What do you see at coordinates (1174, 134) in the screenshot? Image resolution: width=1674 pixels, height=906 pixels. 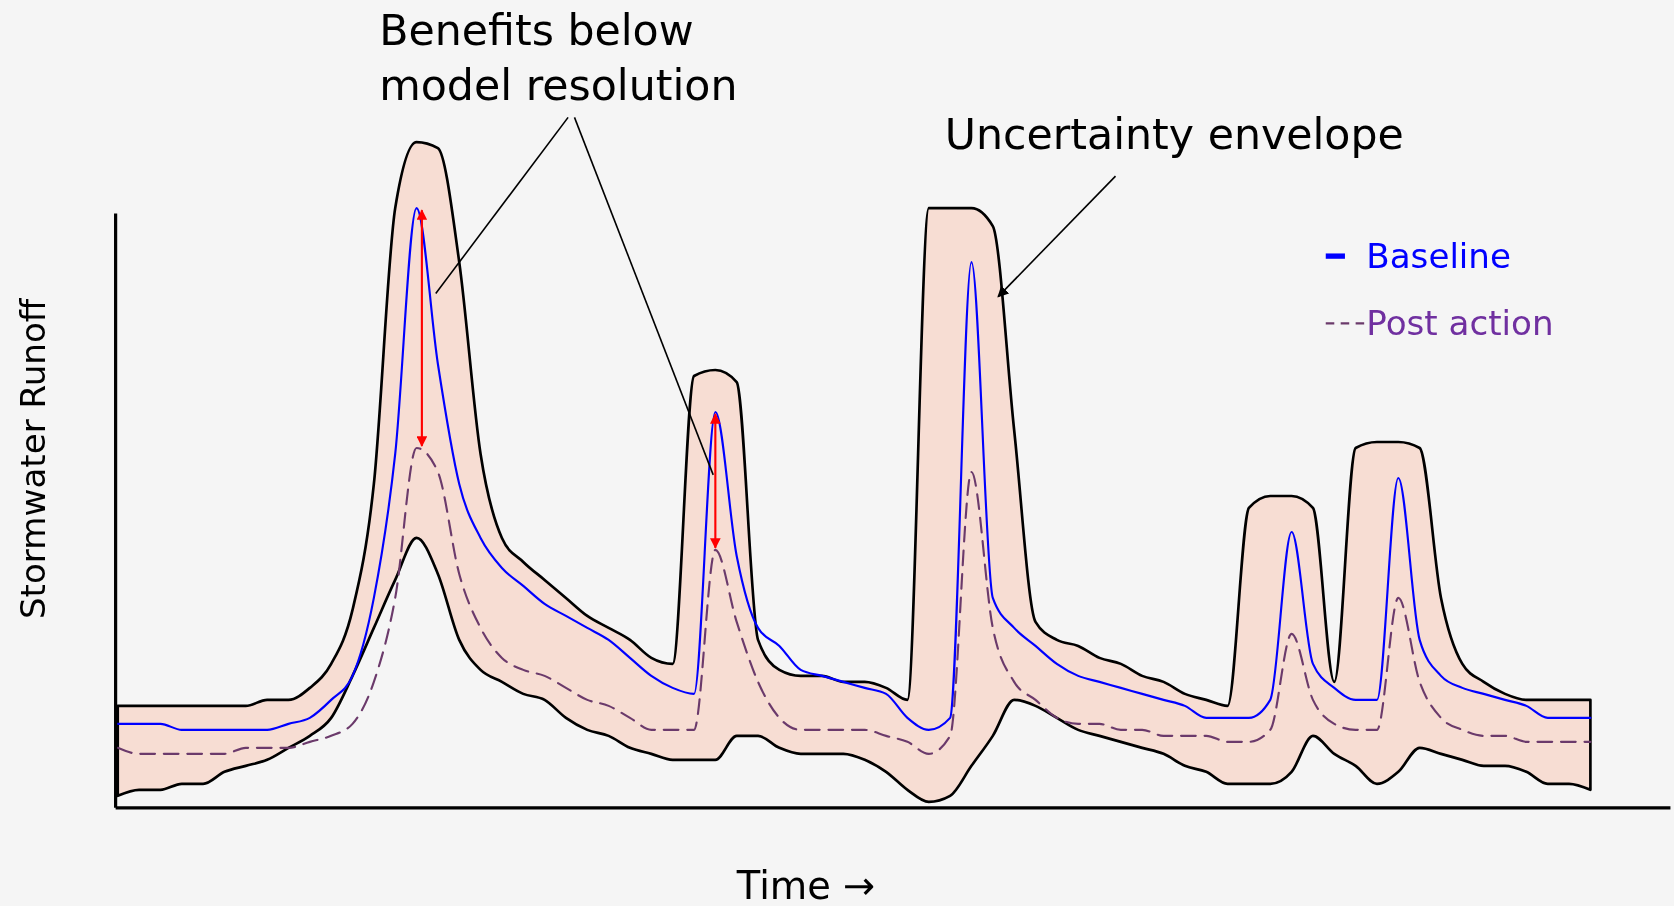 I see `text: Uncertainty envelope` at bounding box center [1174, 134].